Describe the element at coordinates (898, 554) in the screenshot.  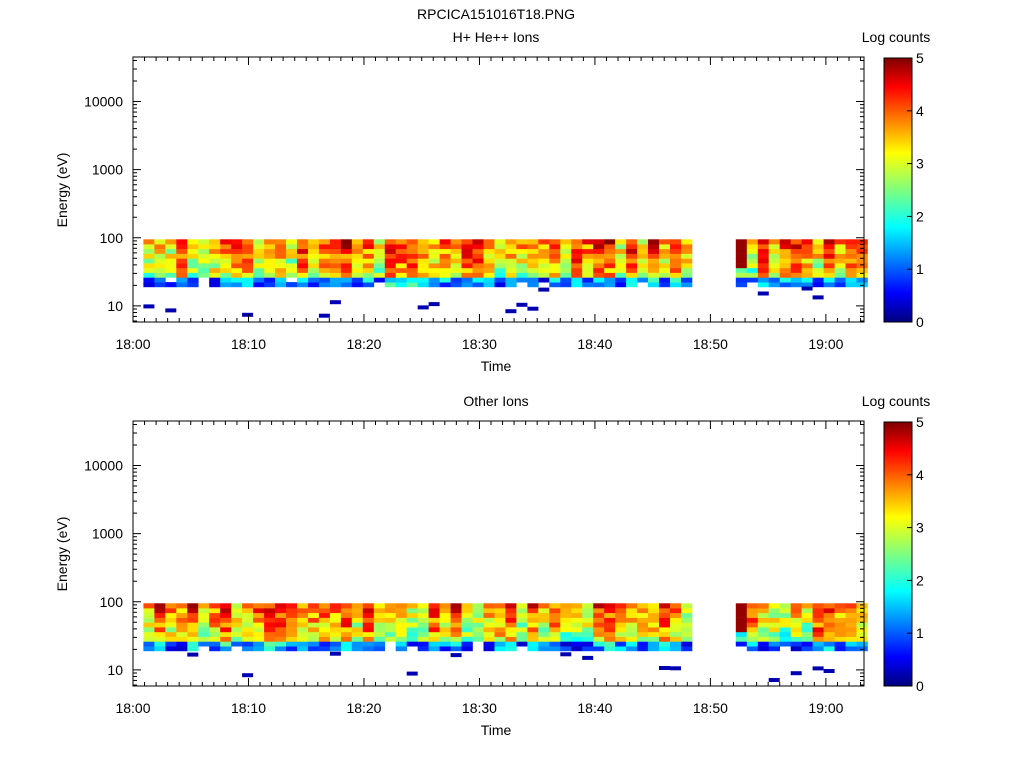
I see `colorbar-gradient` at that location.